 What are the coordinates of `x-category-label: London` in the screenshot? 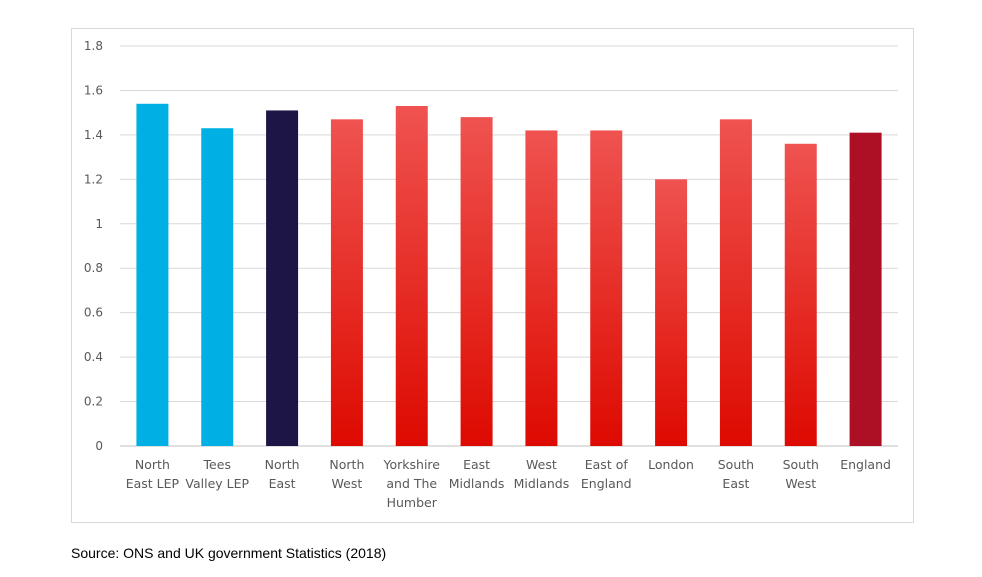 It's located at (671, 464).